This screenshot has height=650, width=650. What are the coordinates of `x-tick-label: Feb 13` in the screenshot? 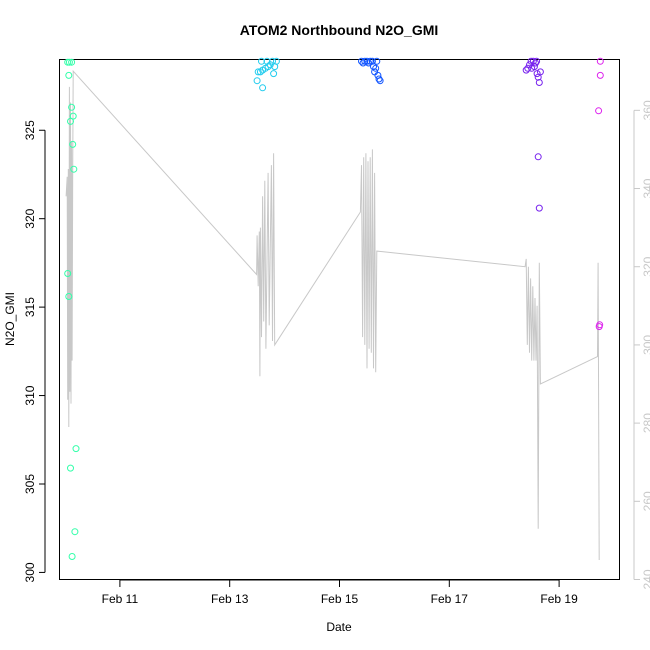 It's located at (230, 599).